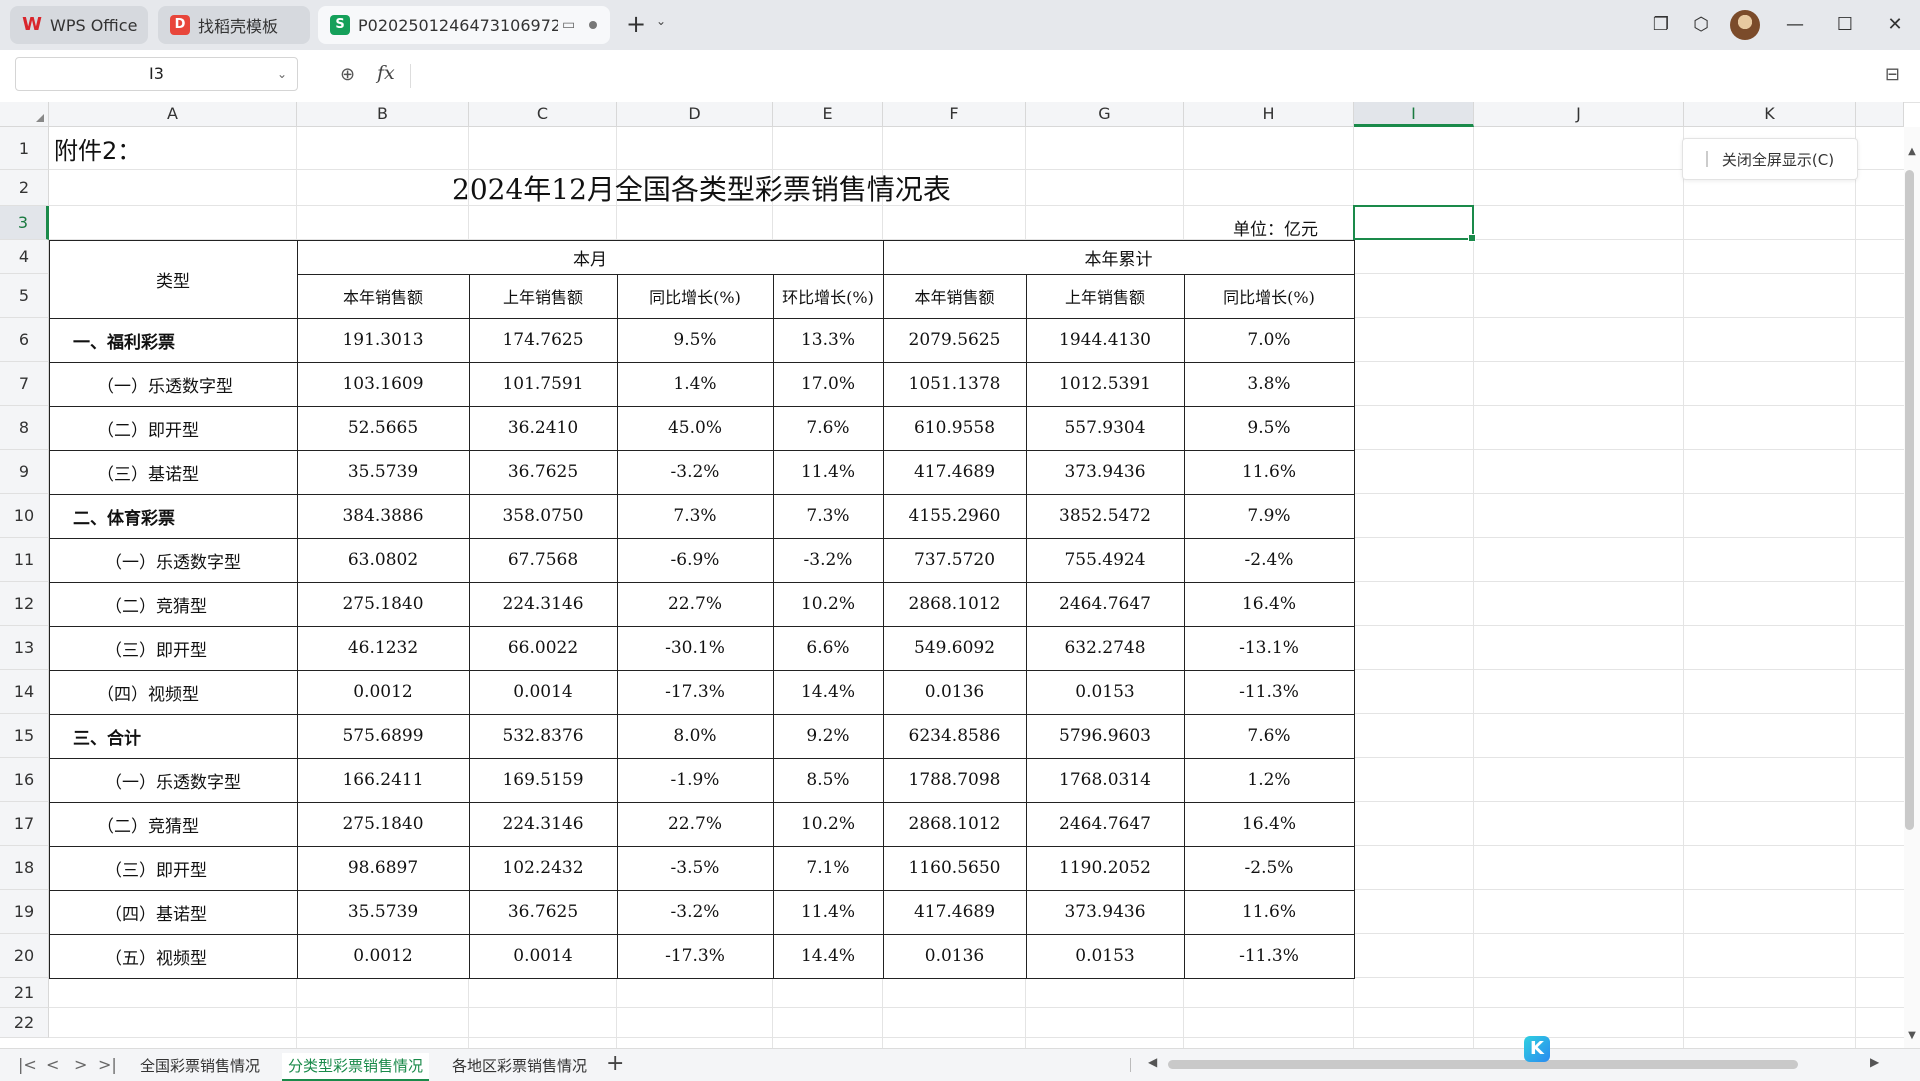 The image size is (1920, 1081). I want to click on data-cell: 67.7568, so click(543, 560).